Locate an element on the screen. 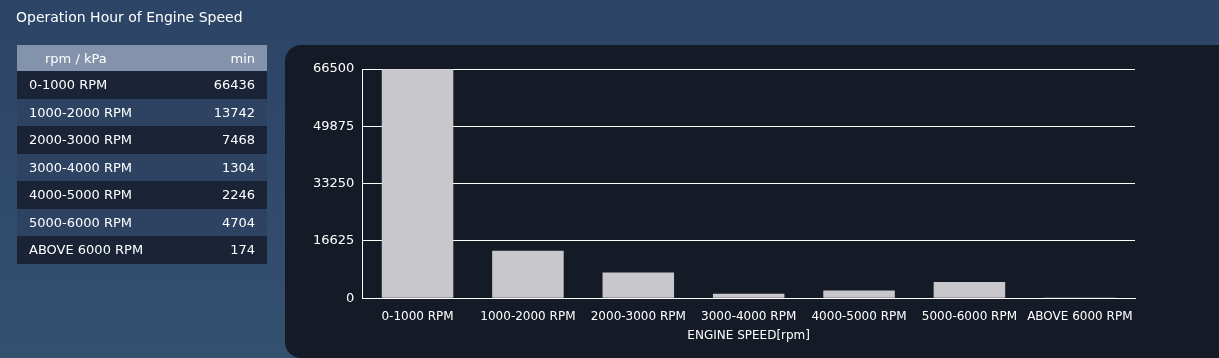 This screenshot has height=358, width=1219. y-tick-label: 49875 is located at coordinates (334, 125).